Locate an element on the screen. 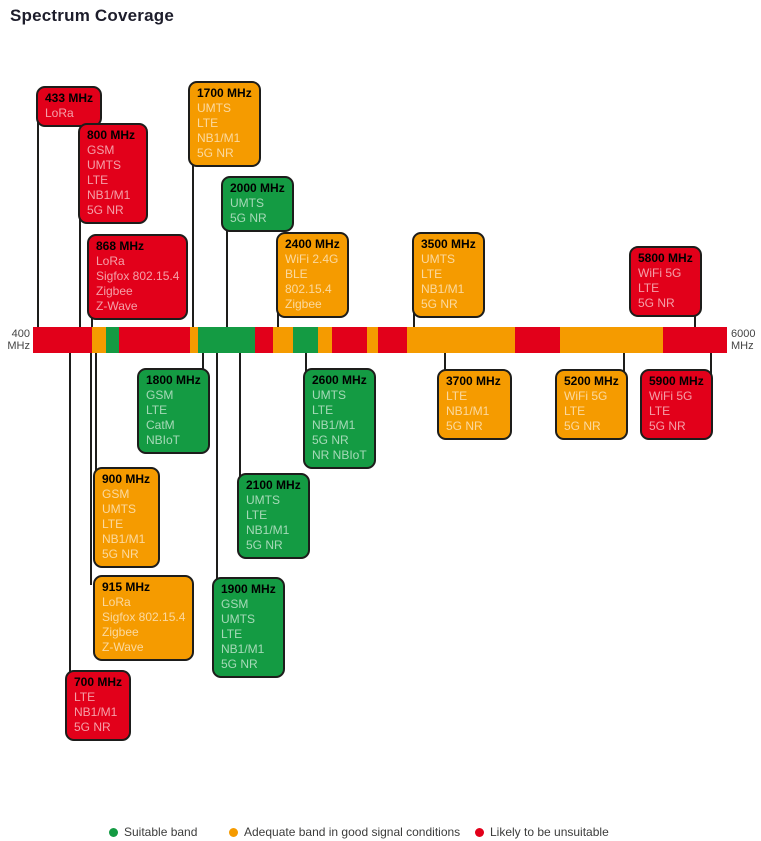 The image size is (761, 841). band-box-5800mhz: 5800 MHz WiFi 5G LTE 5G NR is located at coordinates (665, 281).